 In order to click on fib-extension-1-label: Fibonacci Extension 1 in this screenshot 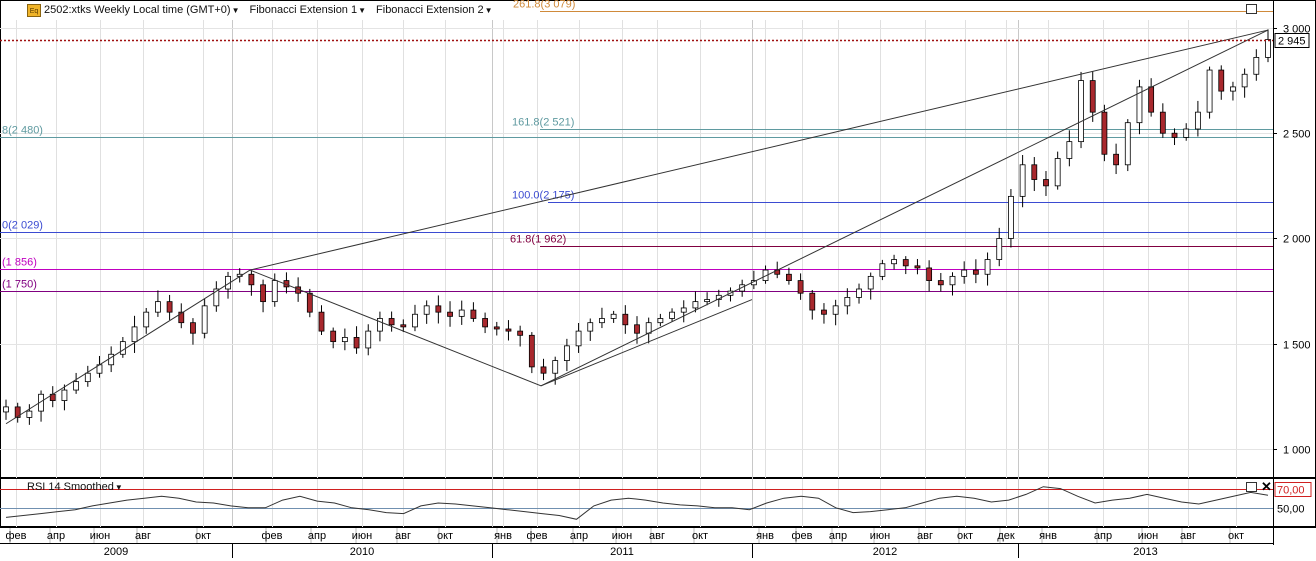, I will do `click(303, 10)`.